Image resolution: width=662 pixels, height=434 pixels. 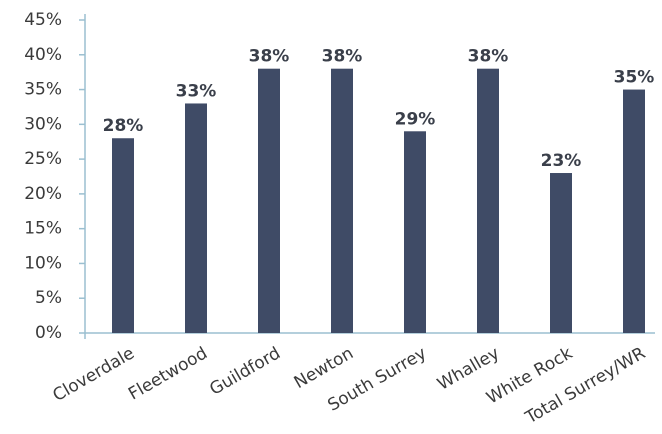 What do you see at coordinates (245, 371) in the screenshot?
I see `x-tick-label: Guildford` at bounding box center [245, 371].